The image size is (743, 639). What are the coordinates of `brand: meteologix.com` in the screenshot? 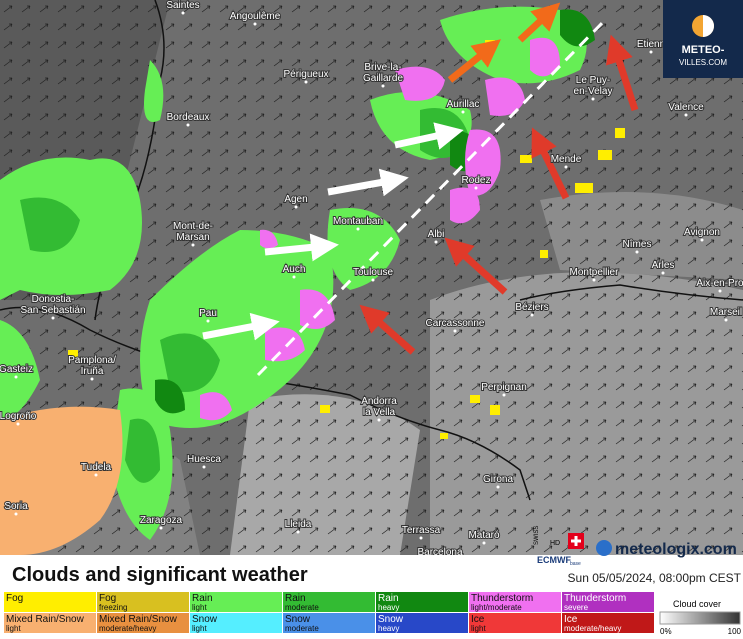 It's located at (676, 549).